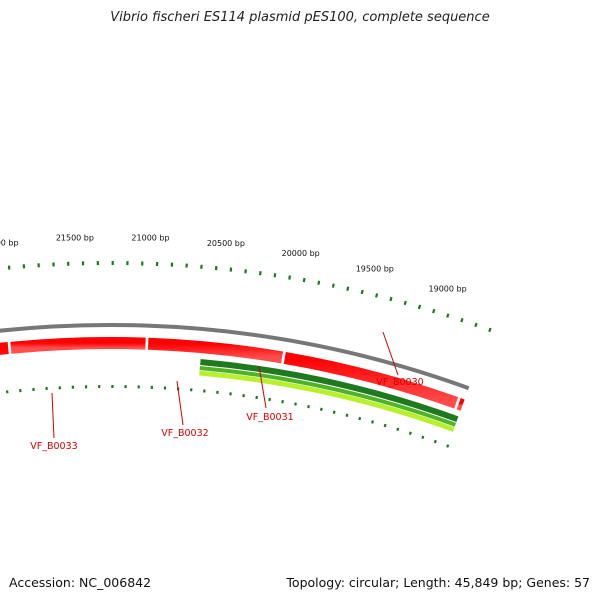  I want to click on scale-label-3: 20500 bp, so click(226, 243).